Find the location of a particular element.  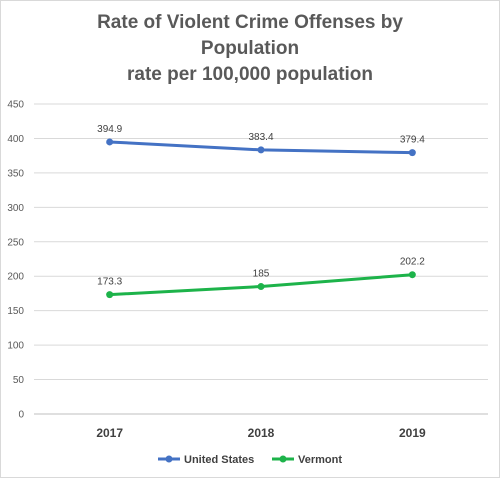

data-label: 383.4 is located at coordinates (260, 137).